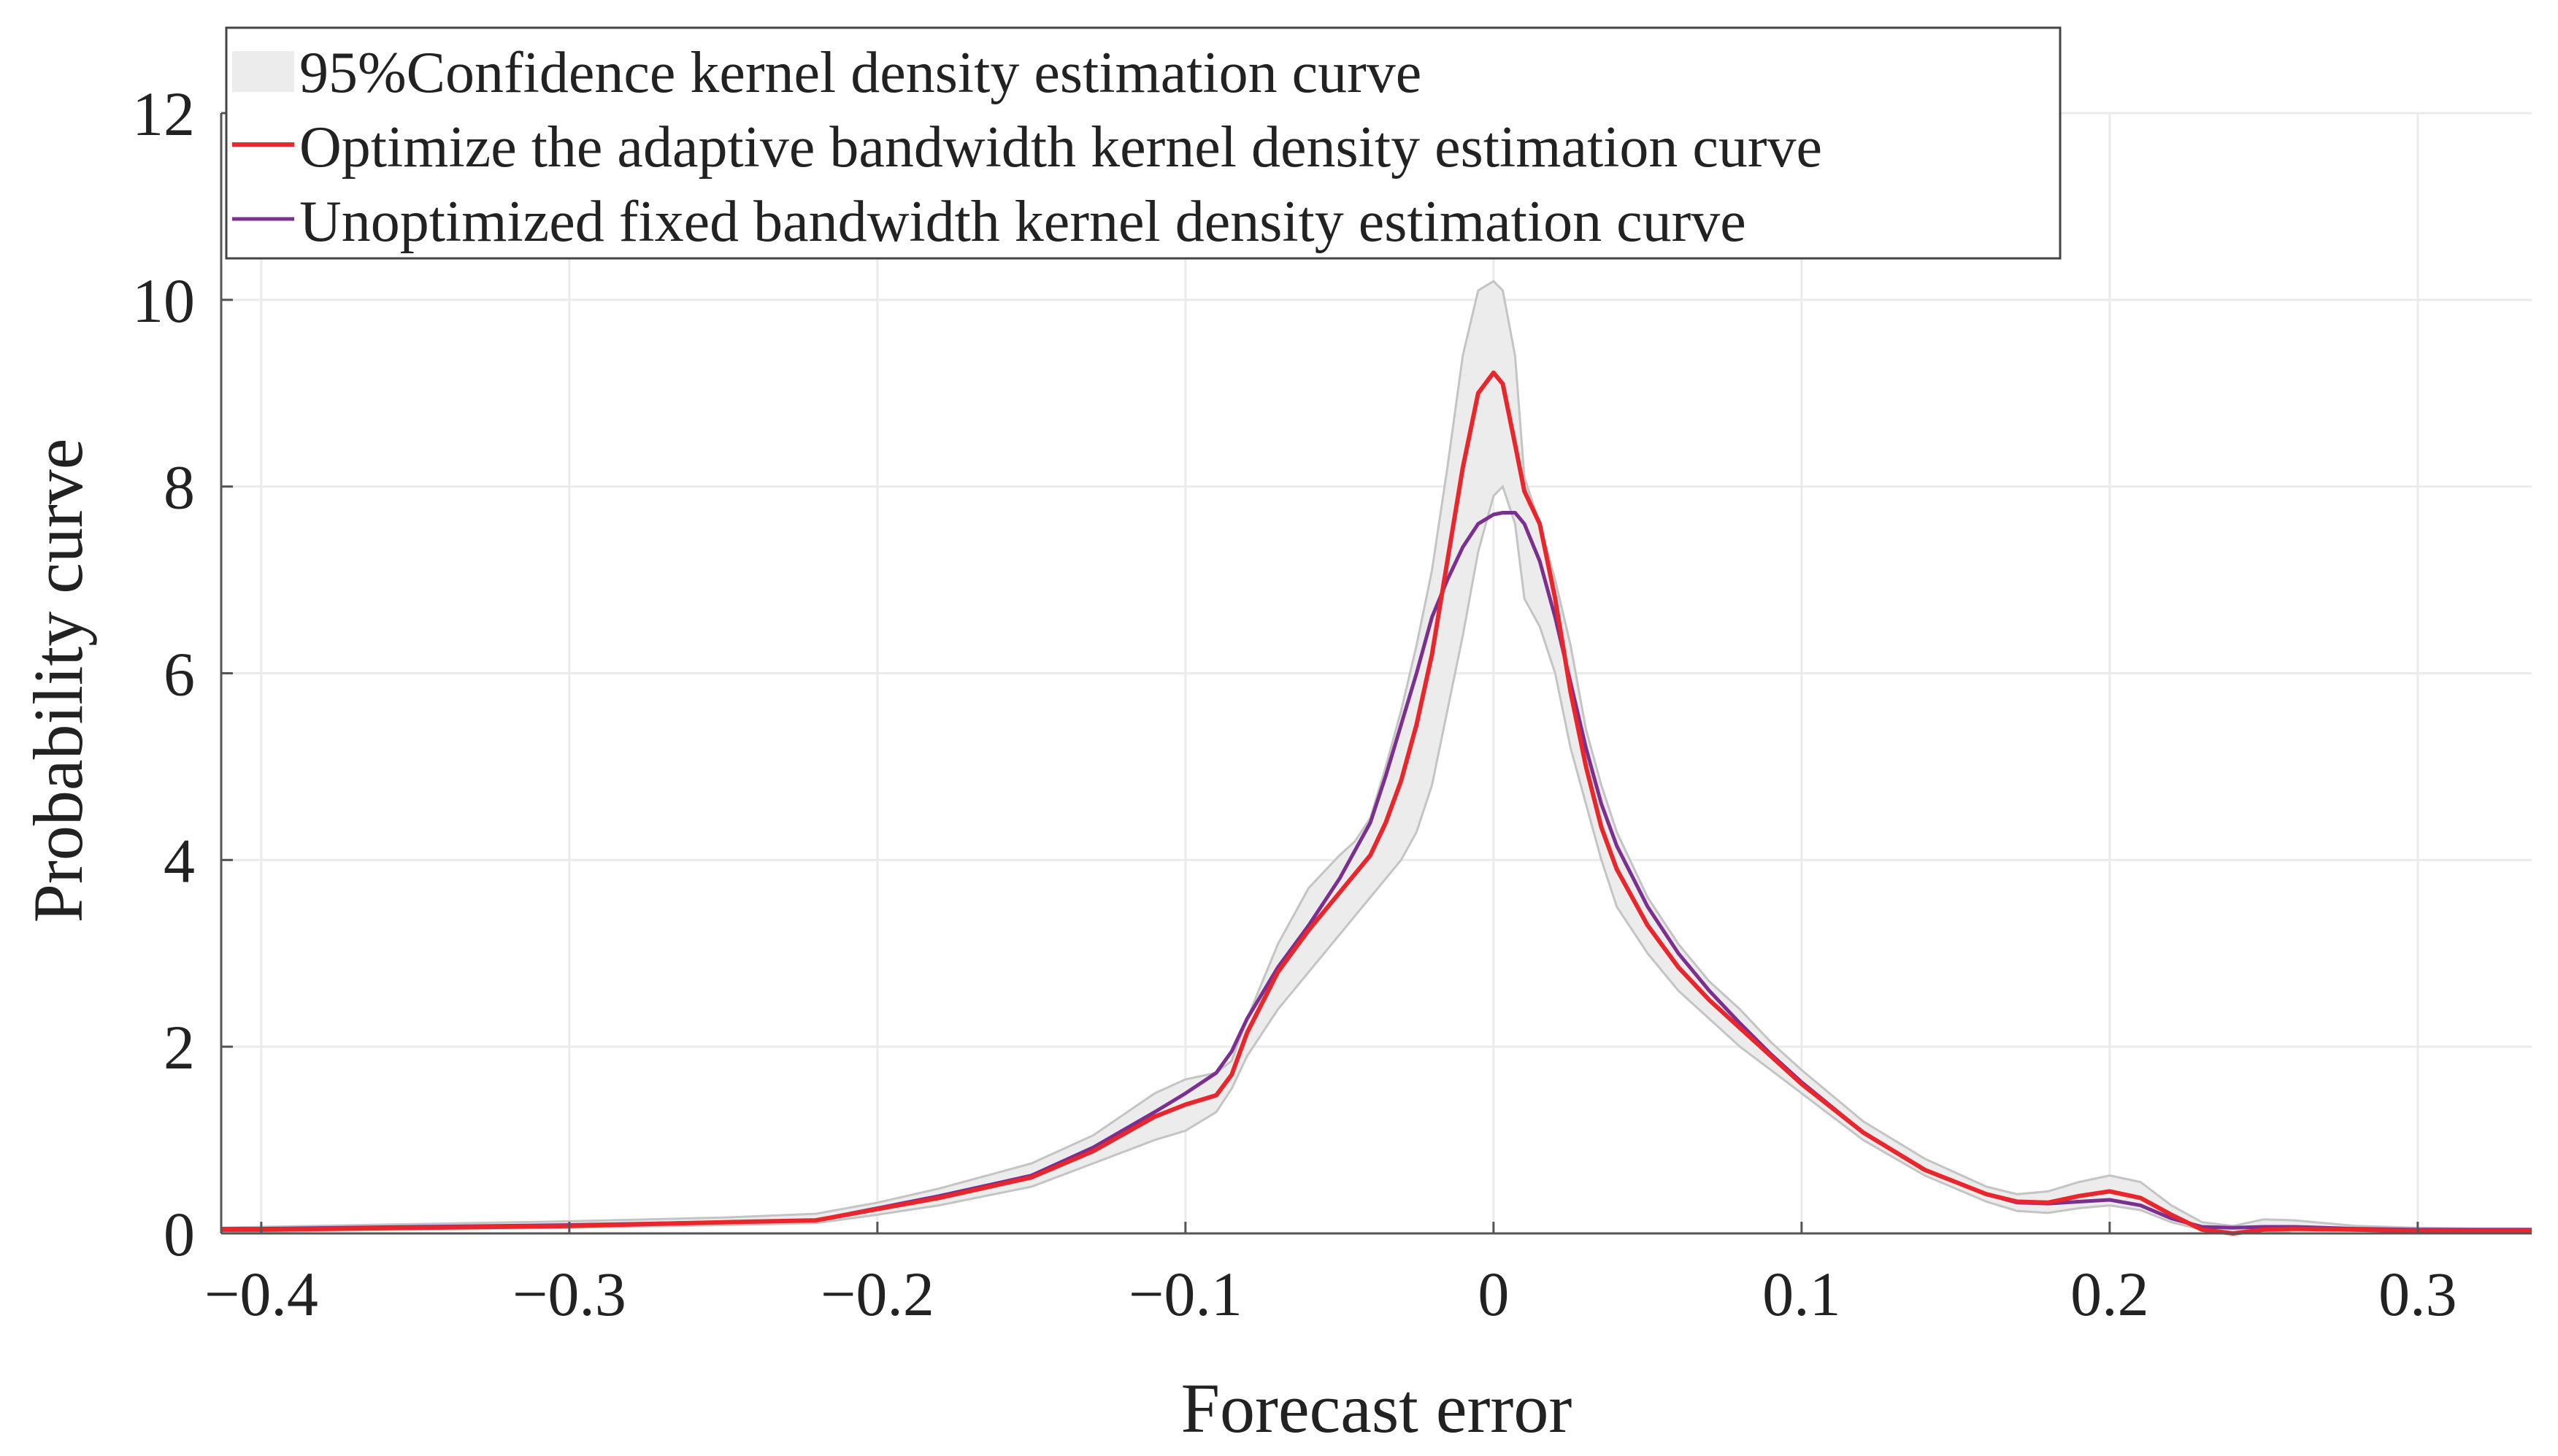 Image resolution: width=2558 pixels, height=1456 pixels. Describe the element at coordinates (1185, 1294) in the screenshot. I see `x-tick-label: −0.1` at that location.